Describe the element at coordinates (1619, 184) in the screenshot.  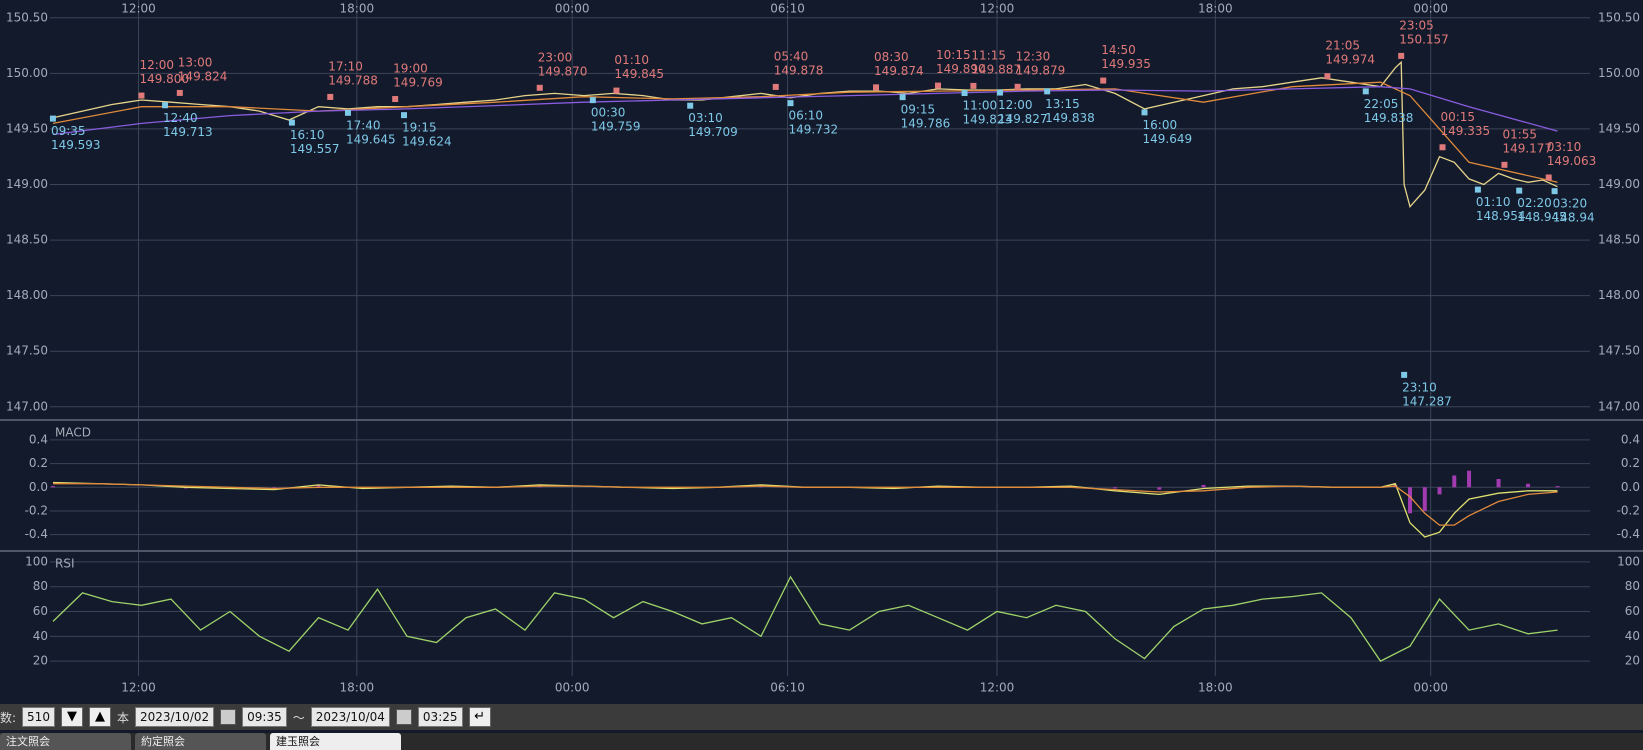
I see `y-tick-label: 149.00` at that location.